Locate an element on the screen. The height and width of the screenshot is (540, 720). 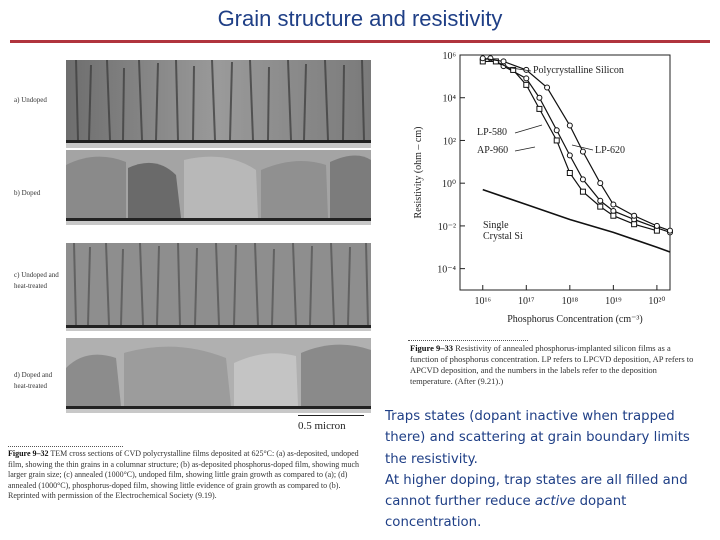
title-divider is located at coordinates (360, 41).